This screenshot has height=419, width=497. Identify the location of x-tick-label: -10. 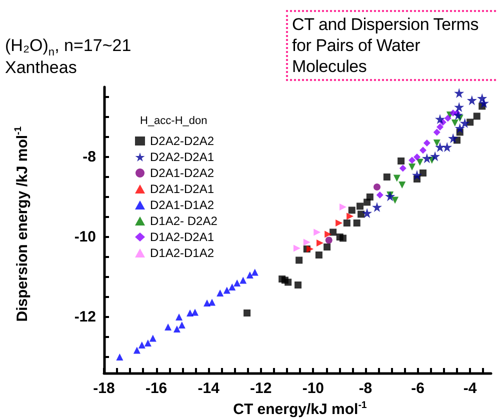
(313, 388).